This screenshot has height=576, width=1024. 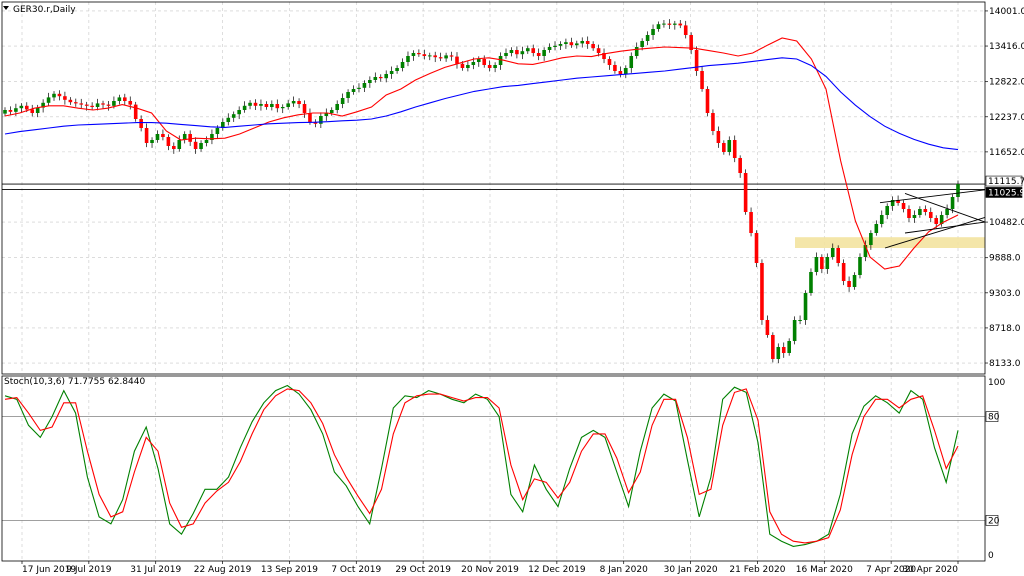 I want to click on price-marker-label: 11115.7, so click(x=1006, y=182).